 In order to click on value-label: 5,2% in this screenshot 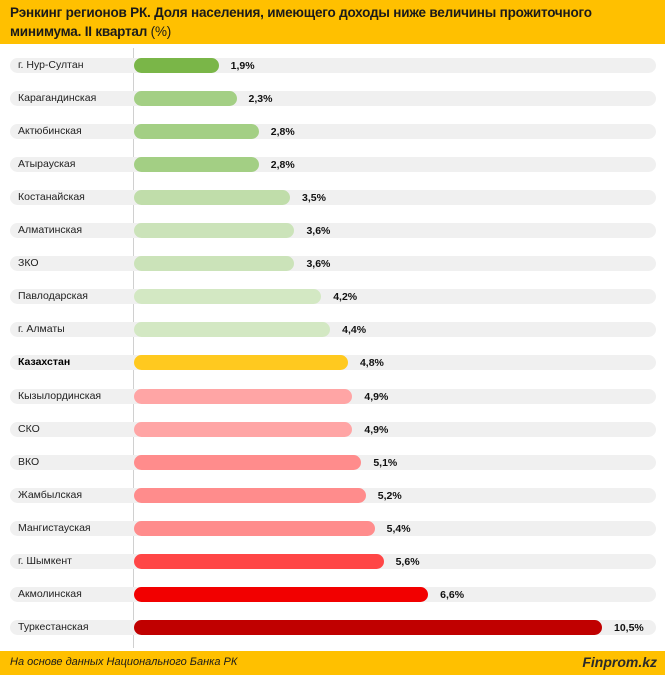, I will do `click(389, 495)`.